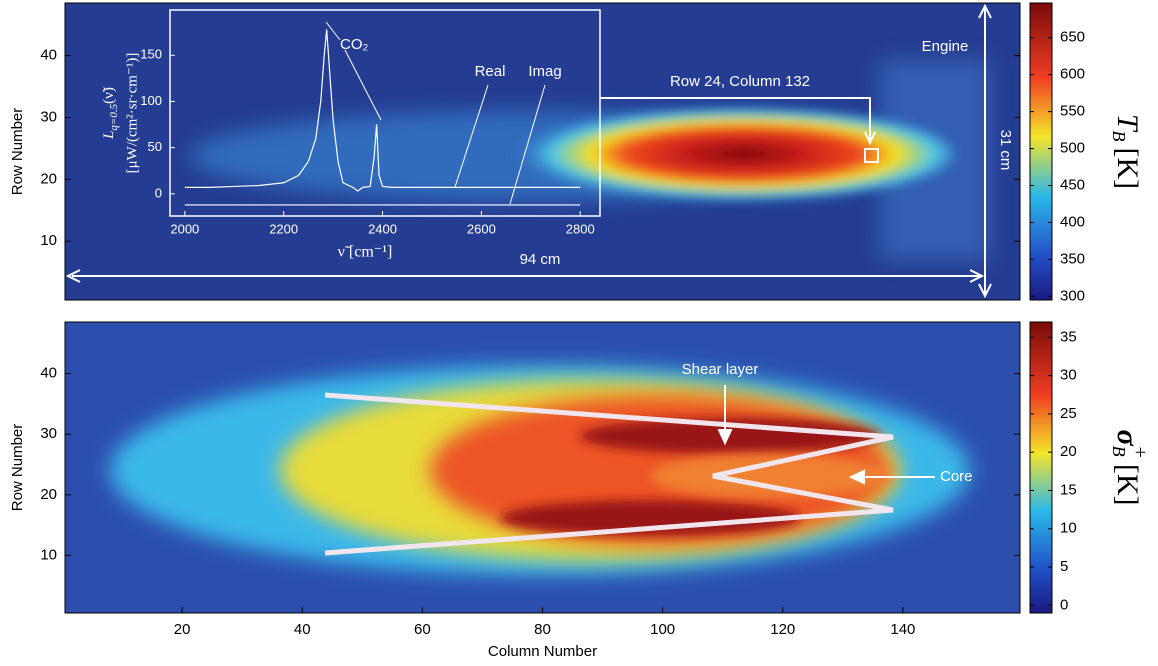 The height and width of the screenshot is (666, 1158). Describe the element at coordinates (1068, 413) in the screenshot. I see `colorbar-tick-label: 25` at that location.